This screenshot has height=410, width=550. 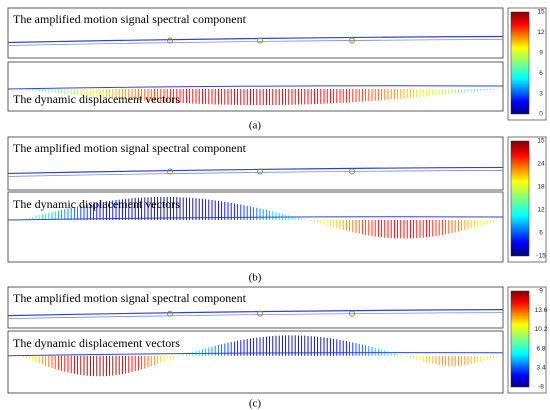 What do you see at coordinates (255, 278) in the screenshot?
I see `panel-label: (b)` at bounding box center [255, 278].